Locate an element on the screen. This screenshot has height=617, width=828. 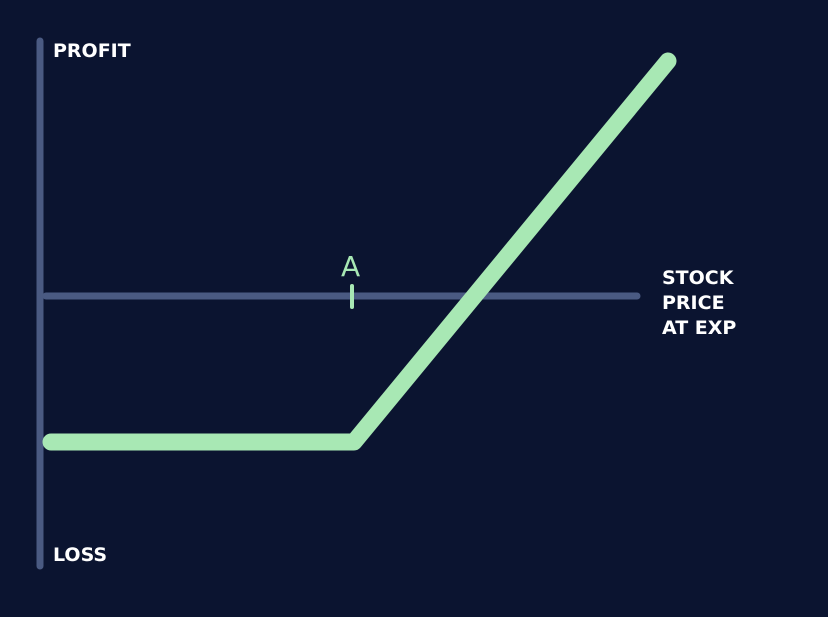
x-axis-label-line-2: PRICE is located at coordinates (693, 303).